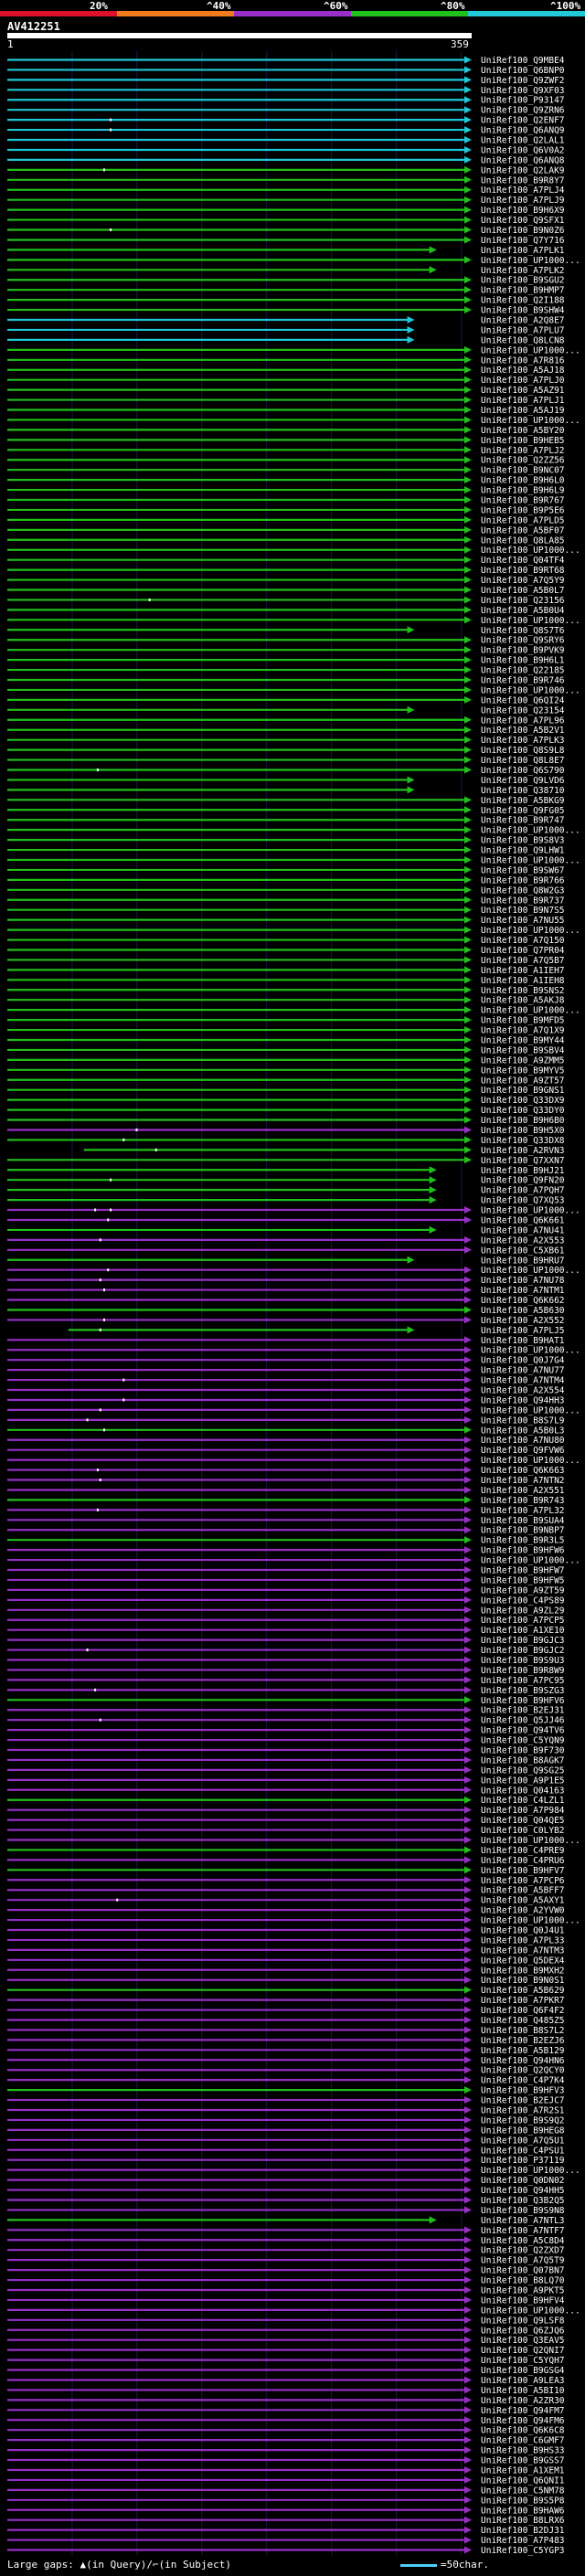  What do you see at coordinates (523, 481) in the screenshot?
I see `hit-label: UniRef100_B9H6L0` at bounding box center [523, 481].